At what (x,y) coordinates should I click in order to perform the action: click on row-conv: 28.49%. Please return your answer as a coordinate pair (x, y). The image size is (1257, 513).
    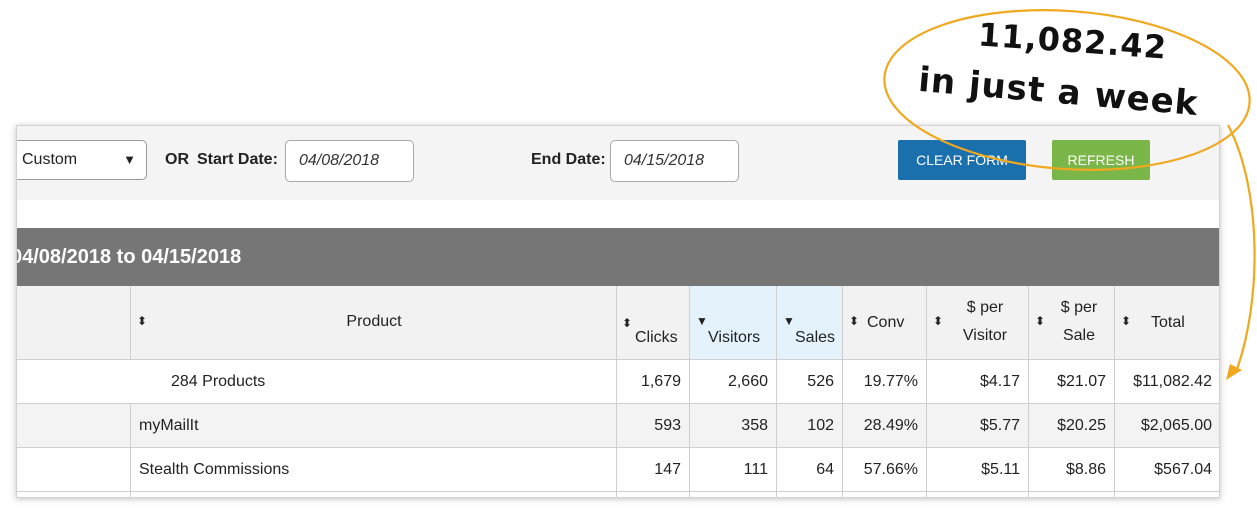
    Looking at the image, I should click on (884, 425).